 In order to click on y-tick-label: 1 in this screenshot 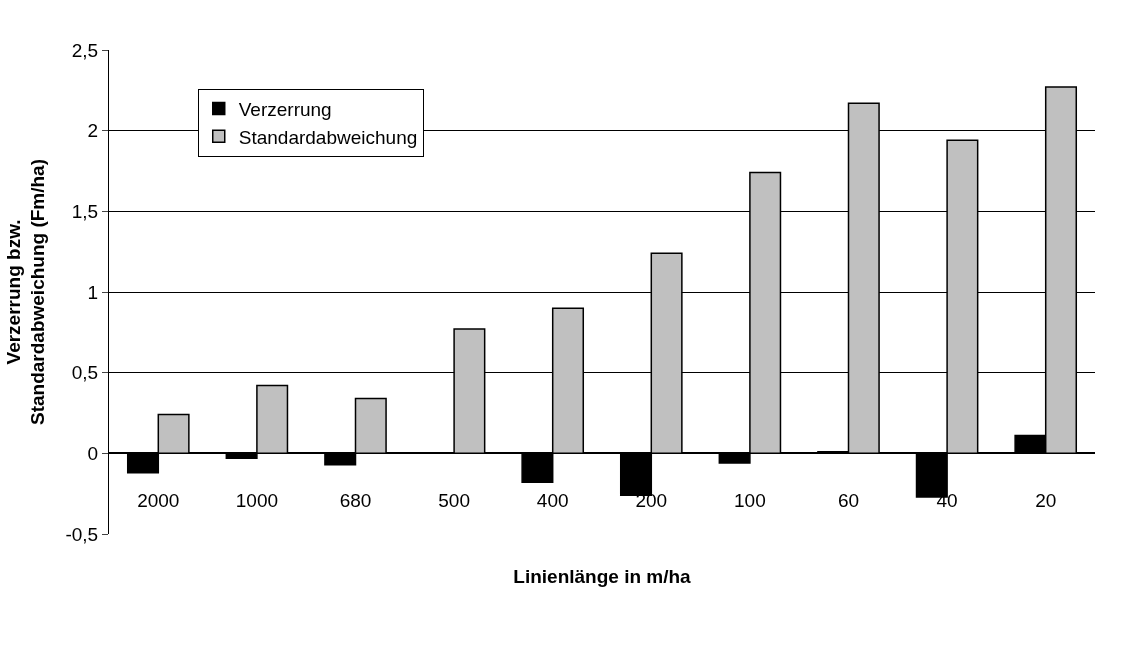, I will do `click(93, 292)`.